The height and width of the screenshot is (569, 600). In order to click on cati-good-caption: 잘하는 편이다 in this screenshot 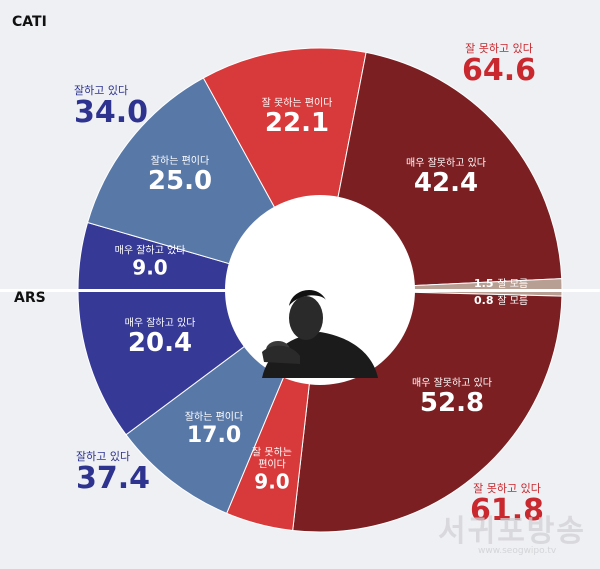, I will do `click(180, 162)`.